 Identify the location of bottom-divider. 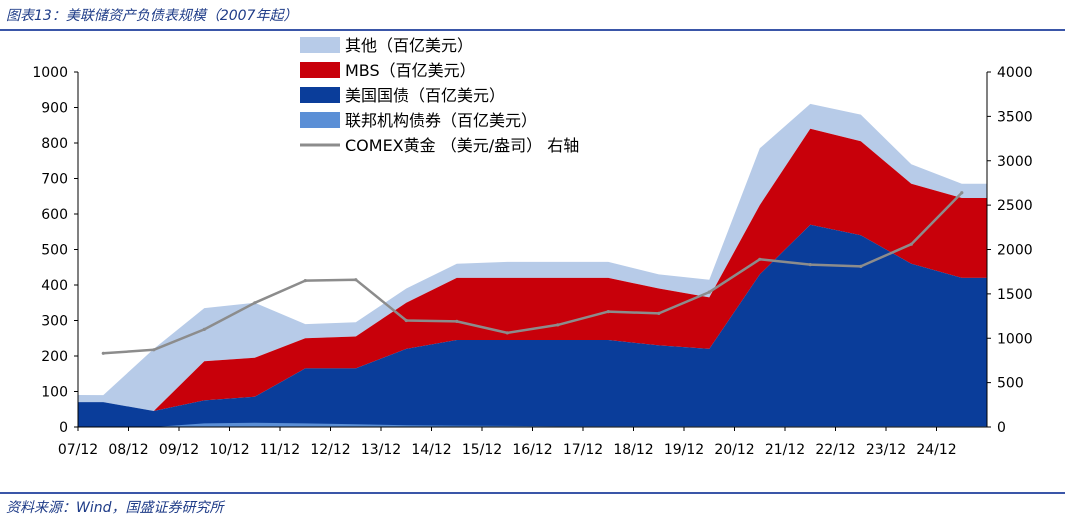
(532, 493).